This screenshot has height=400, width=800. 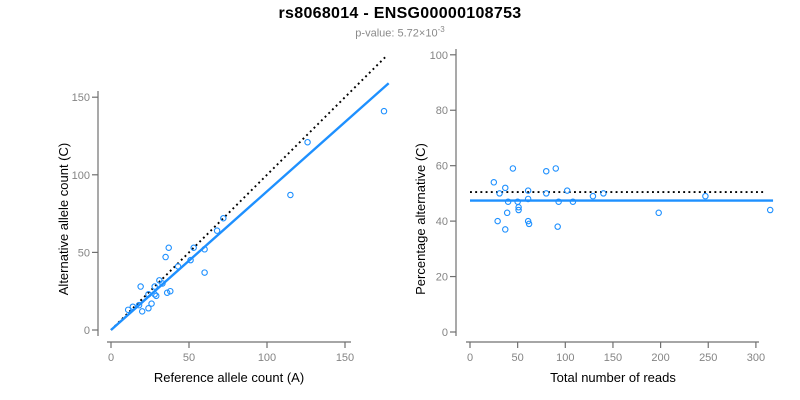 What do you see at coordinates (756, 358) in the screenshot?
I see `x-tick-label: 300` at bounding box center [756, 358].